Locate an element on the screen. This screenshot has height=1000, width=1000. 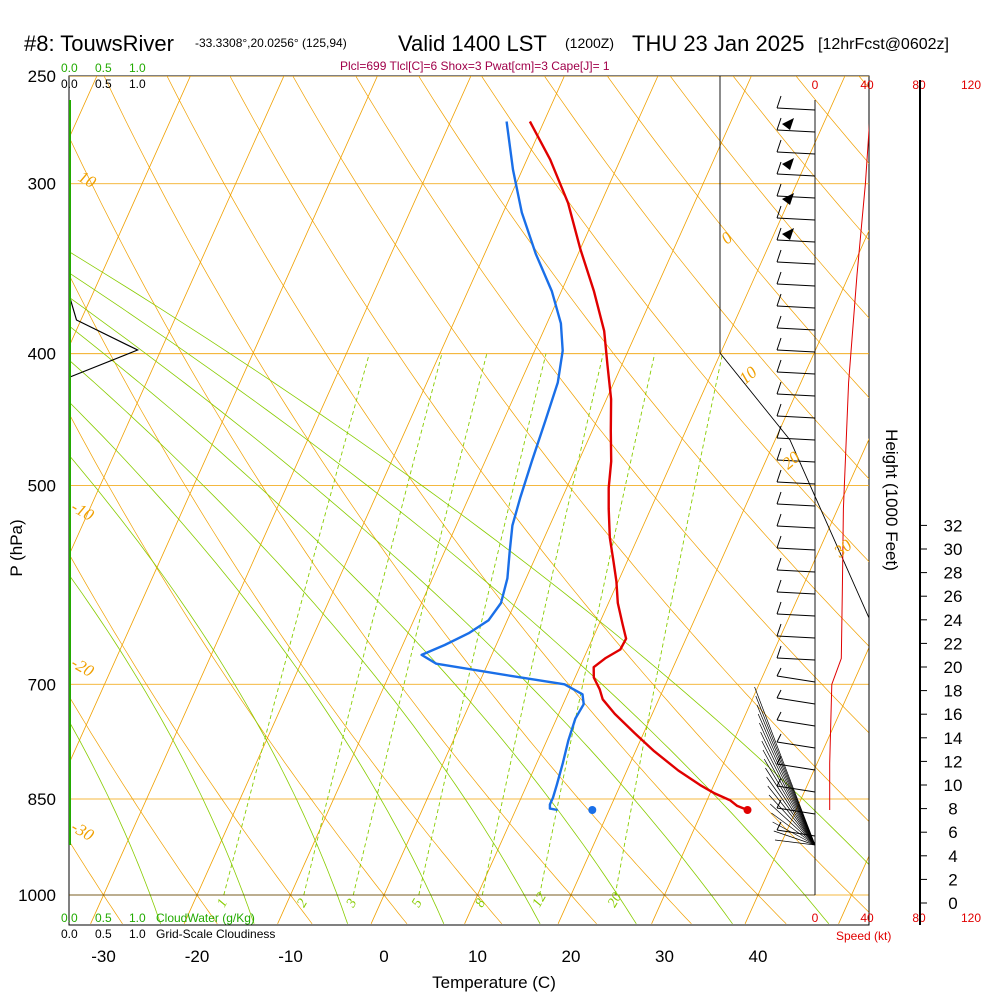
height-tick-label: 32 is located at coordinates (953, 525).